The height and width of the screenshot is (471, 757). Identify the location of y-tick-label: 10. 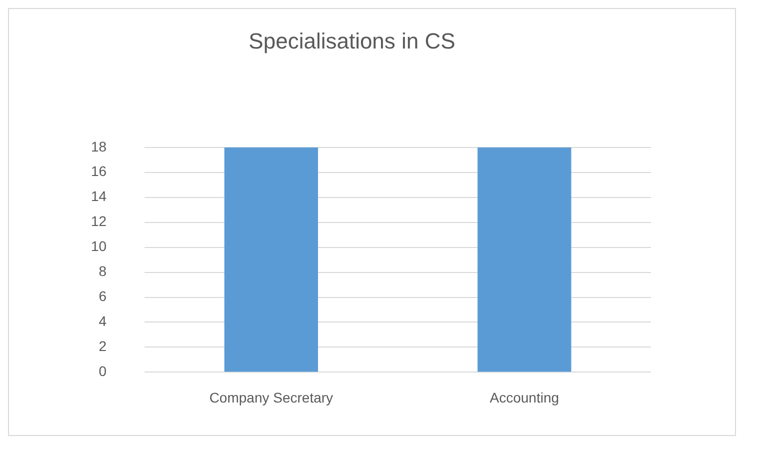
(98, 246).